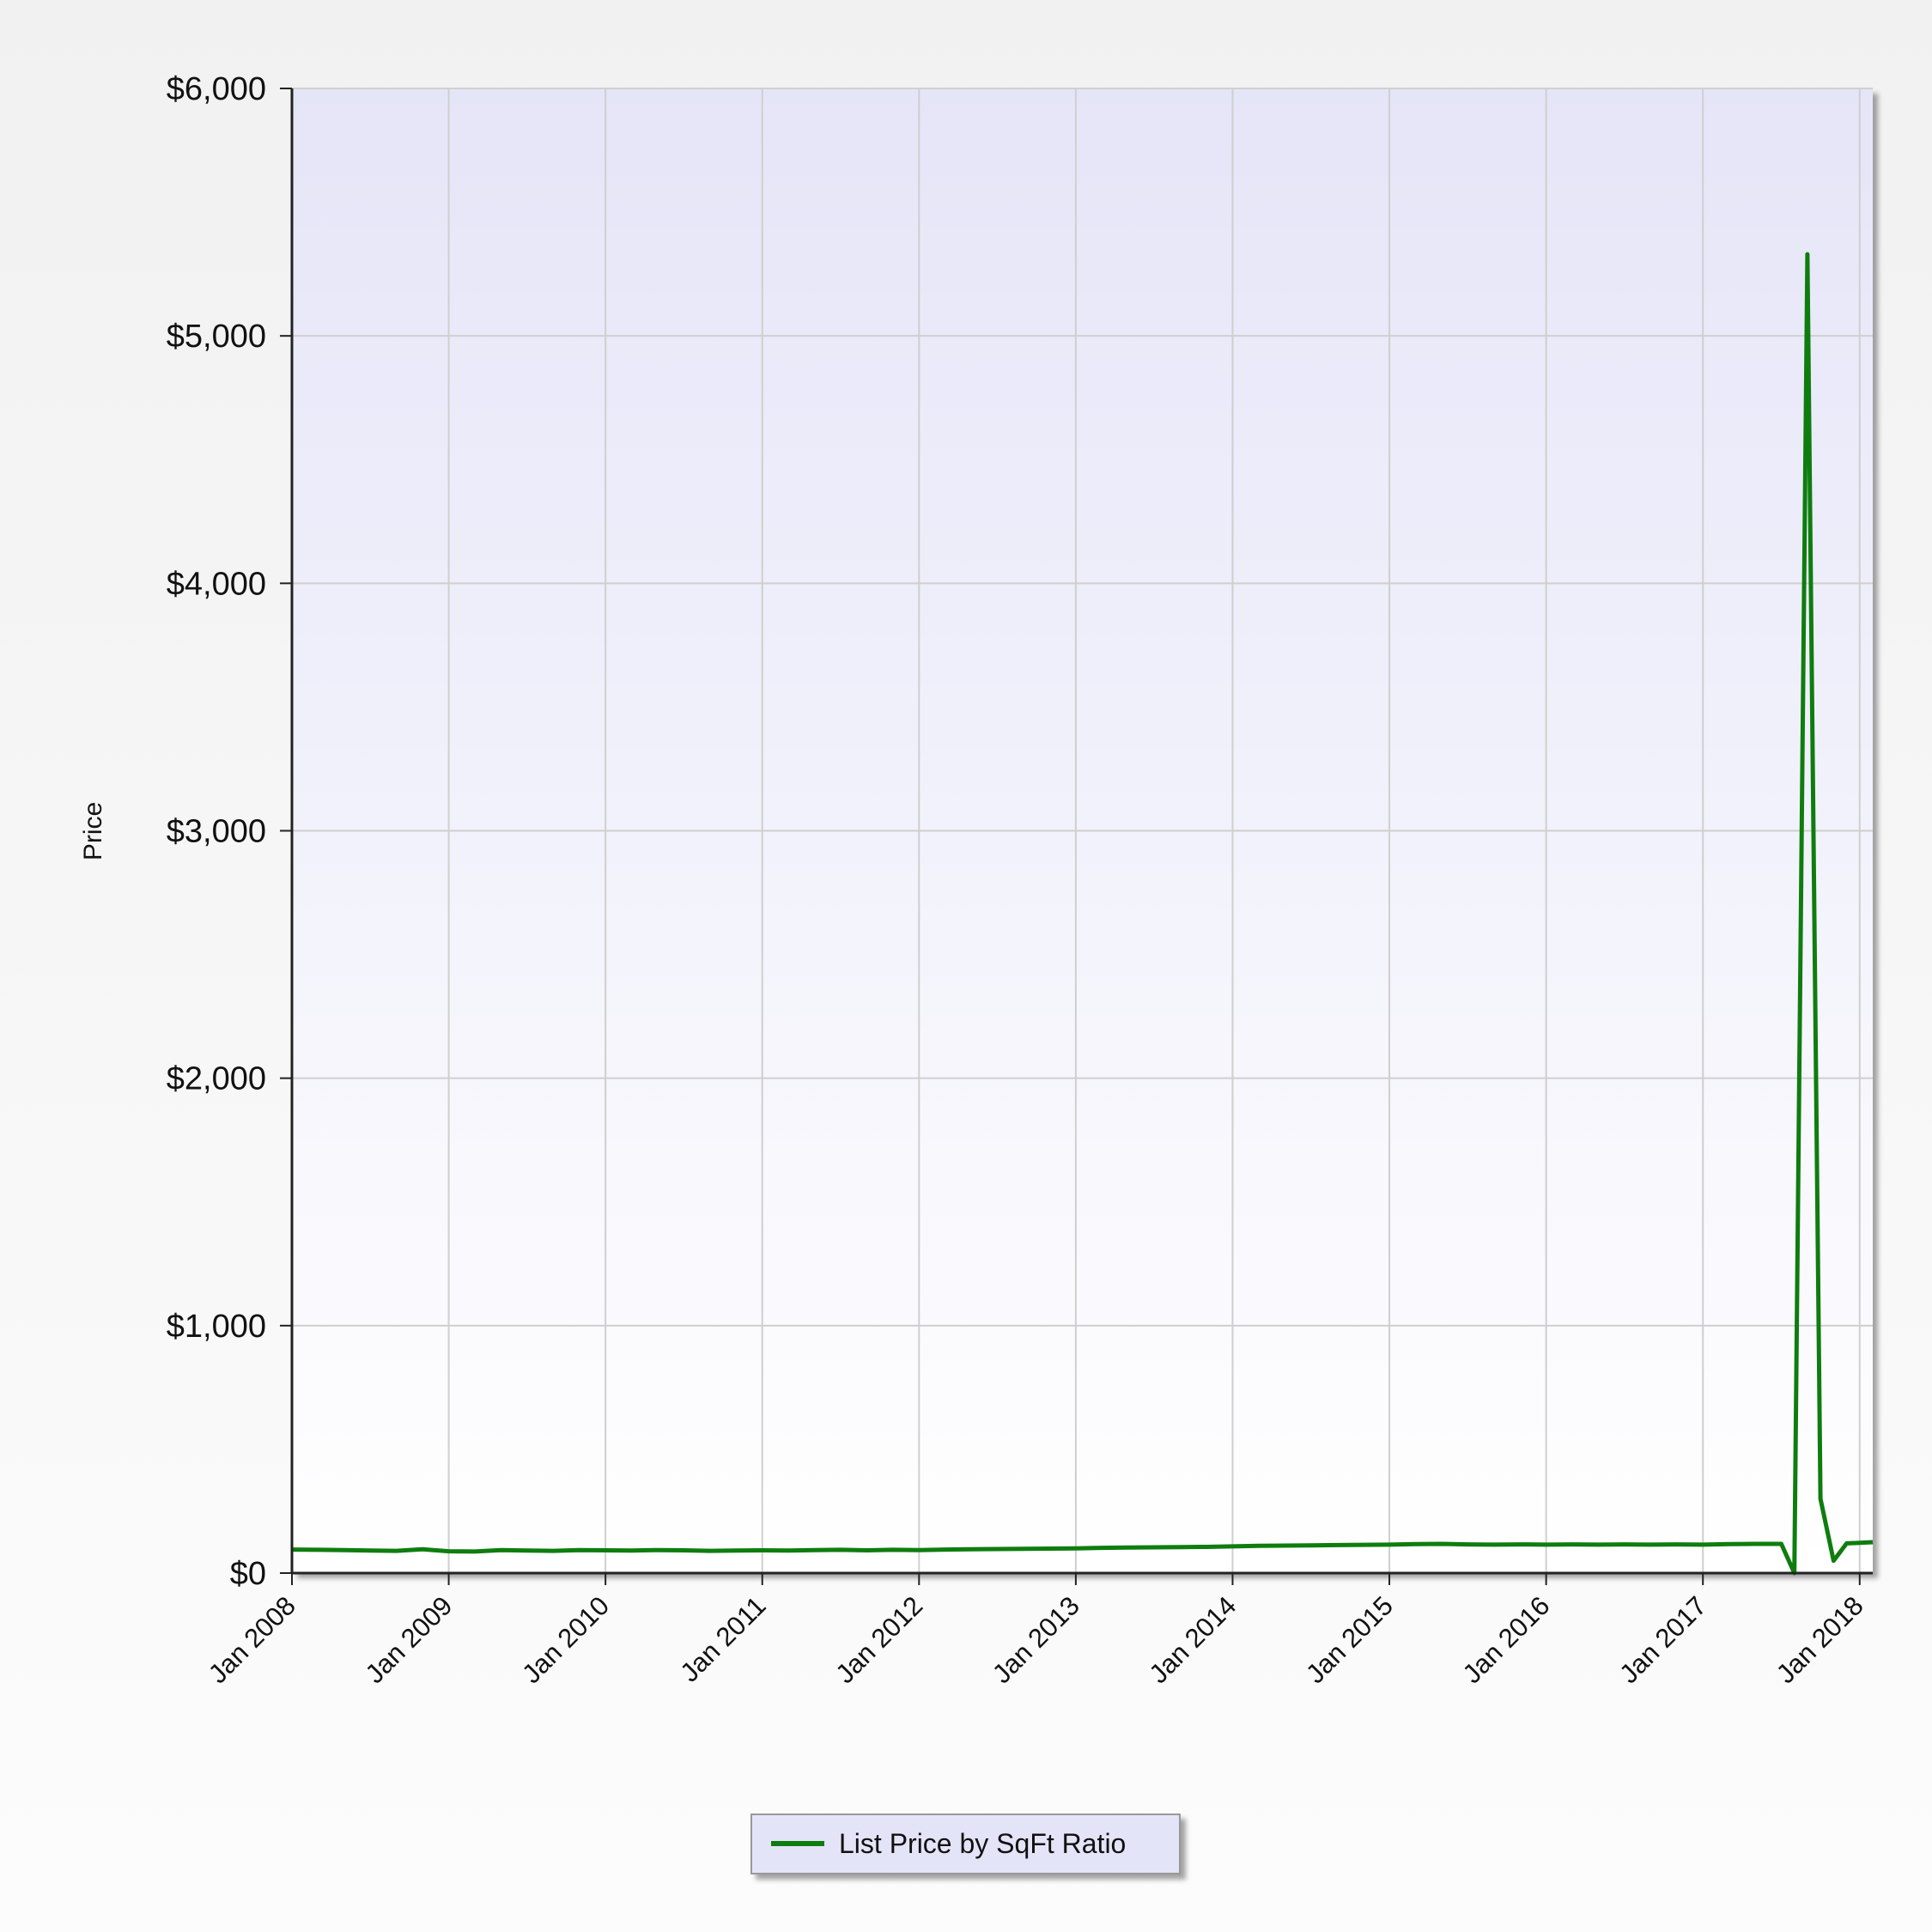 The image size is (1932, 1932). I want to click on legend-label: List Price by SqFt Ratio, so click(983, 1843).